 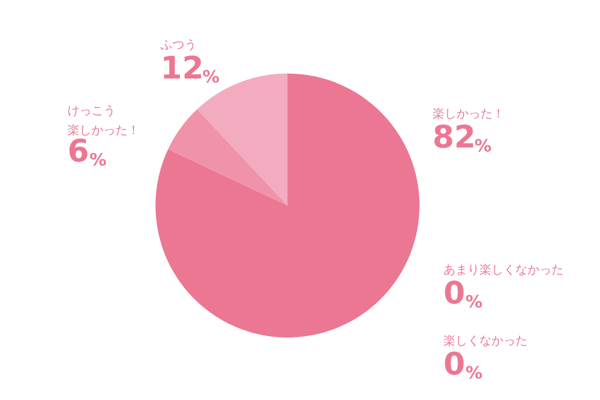 What do you see at coordinates (504, 269) in the screenshot?
I see `category-label: あまり楽しくなかった` at bounding box center [504, 269].